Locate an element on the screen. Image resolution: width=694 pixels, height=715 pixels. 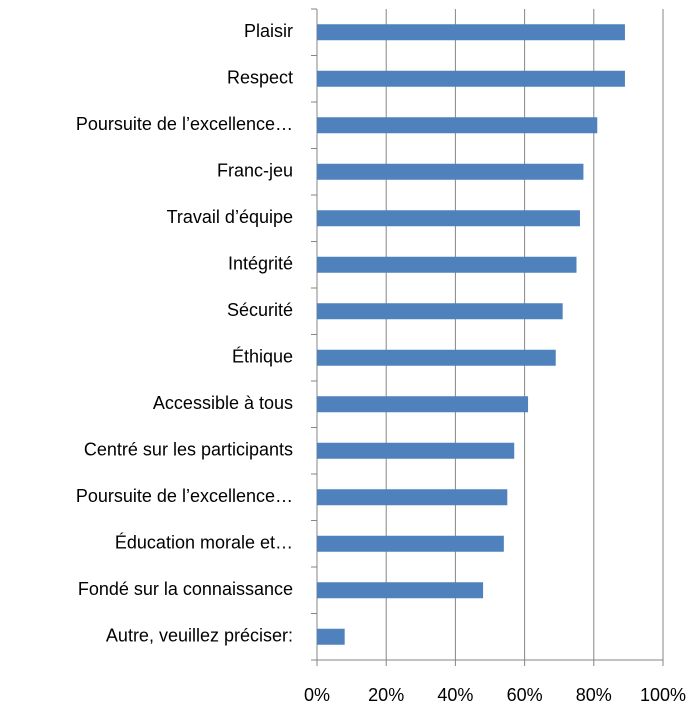
y-tick-label: Travail d’équipe is located at coordinates (230, 217).